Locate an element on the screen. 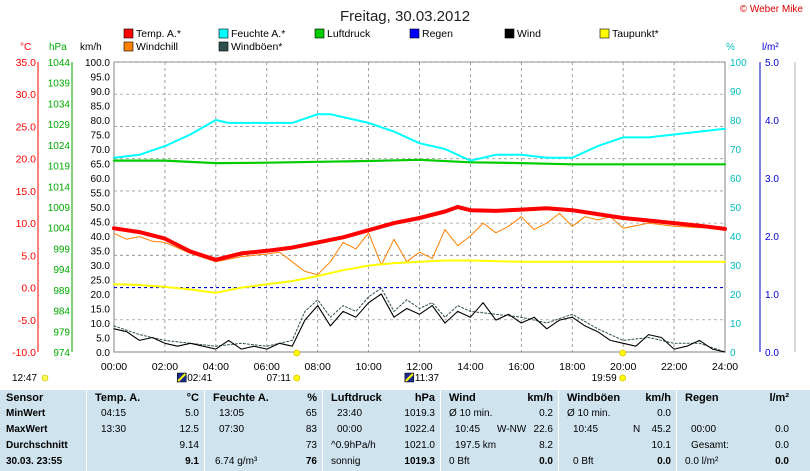 The image size is (810, 471). temp-tick: 0.0 is located at coordinates (28, 289).